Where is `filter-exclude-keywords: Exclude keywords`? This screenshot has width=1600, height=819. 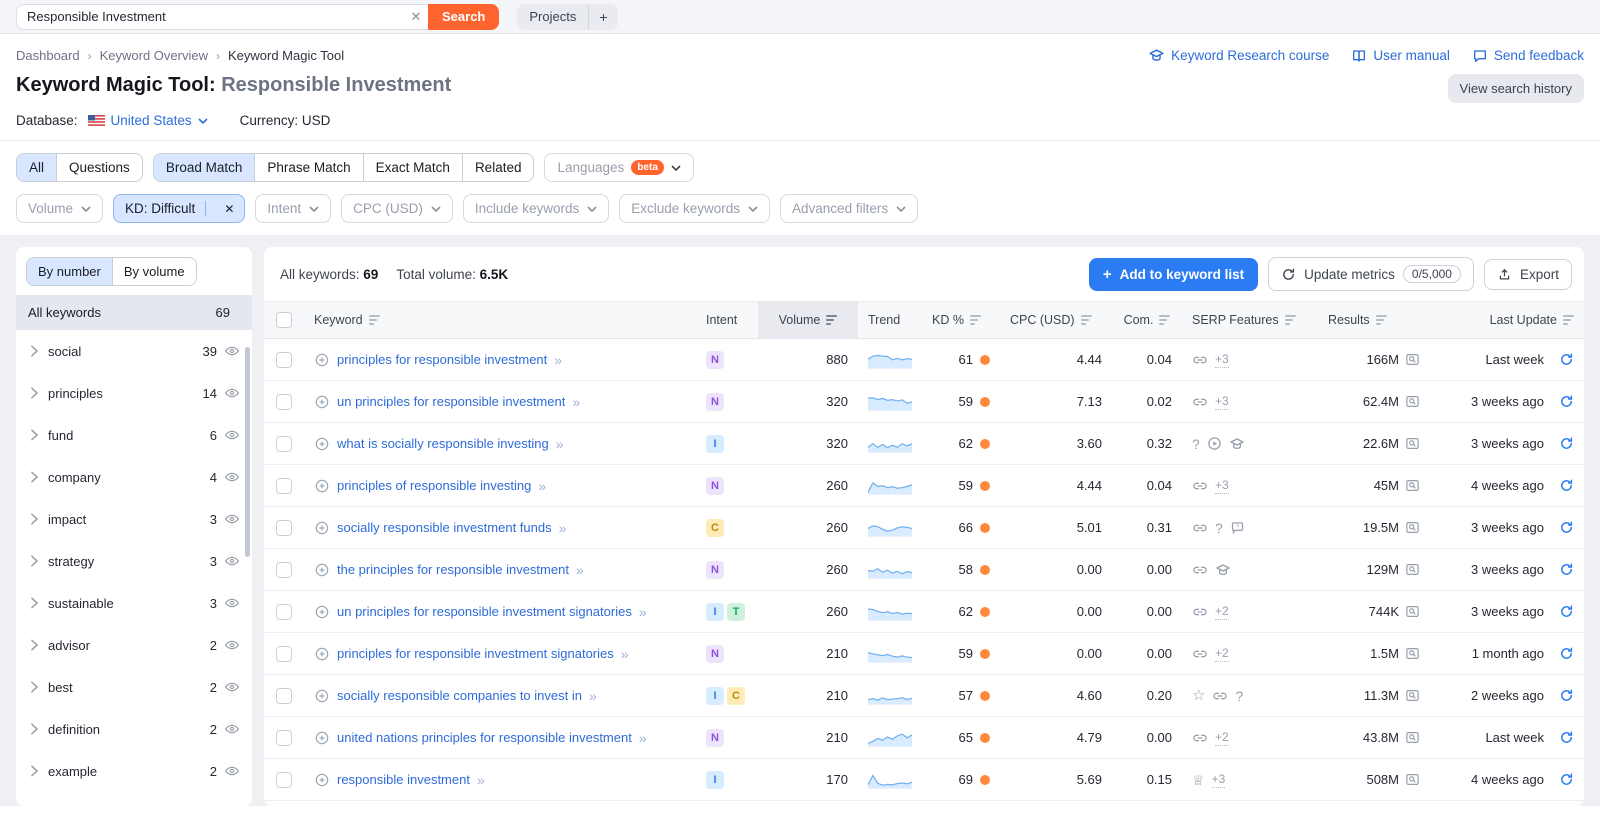 filter-exclude-keywords: Exclude keywords is located at coordinates (695, 208).